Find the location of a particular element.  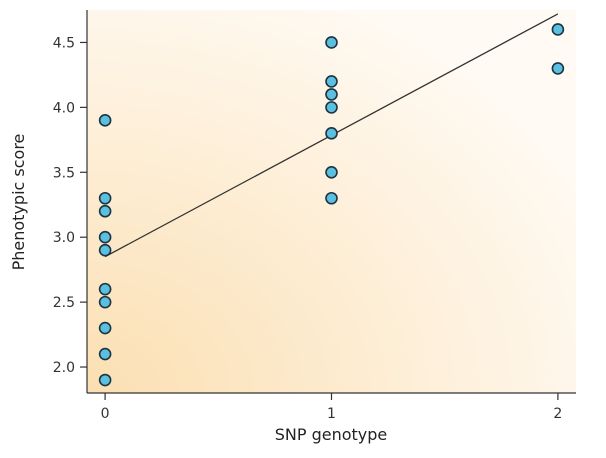

y-tick-label: 2.5 is located at coordinates (64, 303).